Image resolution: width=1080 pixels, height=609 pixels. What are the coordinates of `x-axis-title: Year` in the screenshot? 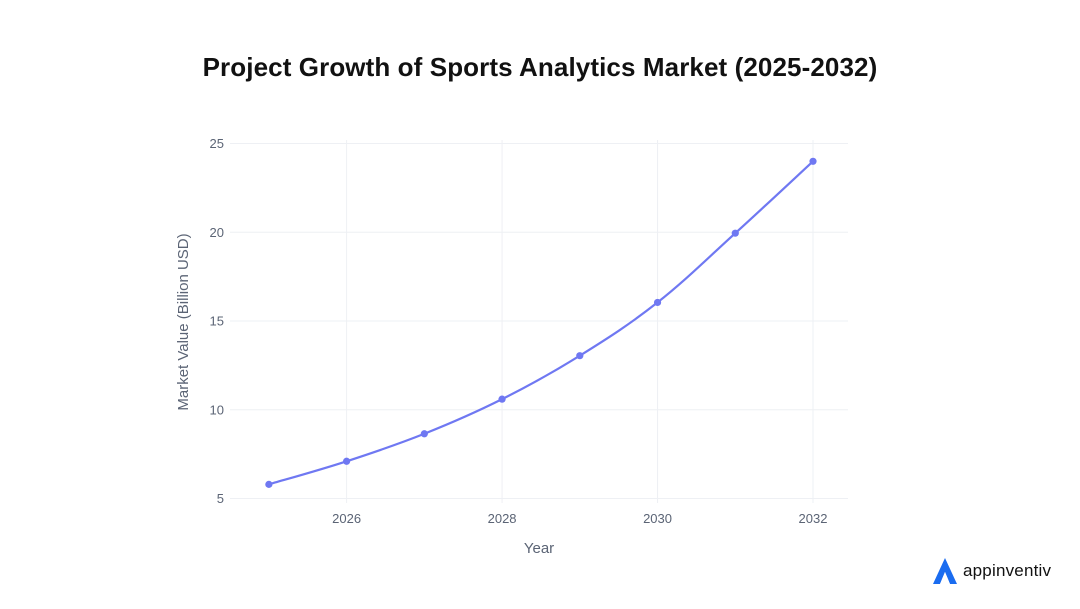 It's located at (539, 548).